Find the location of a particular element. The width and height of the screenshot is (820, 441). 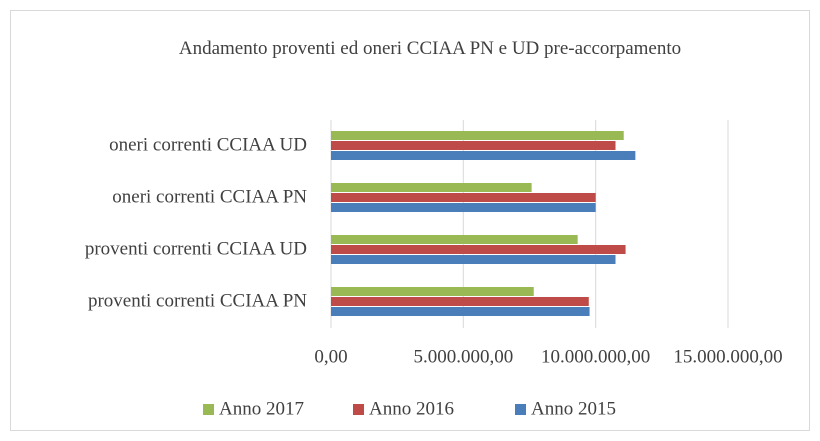

x-tick-label: 15.000.000,00 is located at coordinates (727, 356).